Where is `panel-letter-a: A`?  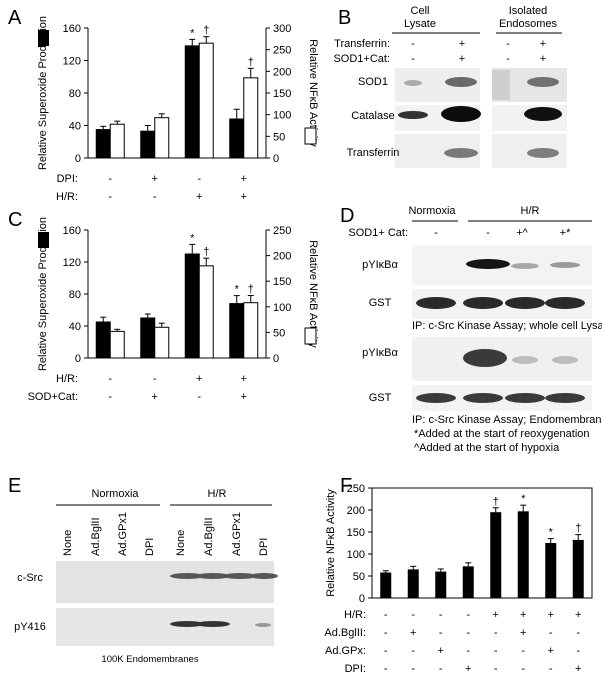
panel-letter-a: A is located at coordinates (15, 18).